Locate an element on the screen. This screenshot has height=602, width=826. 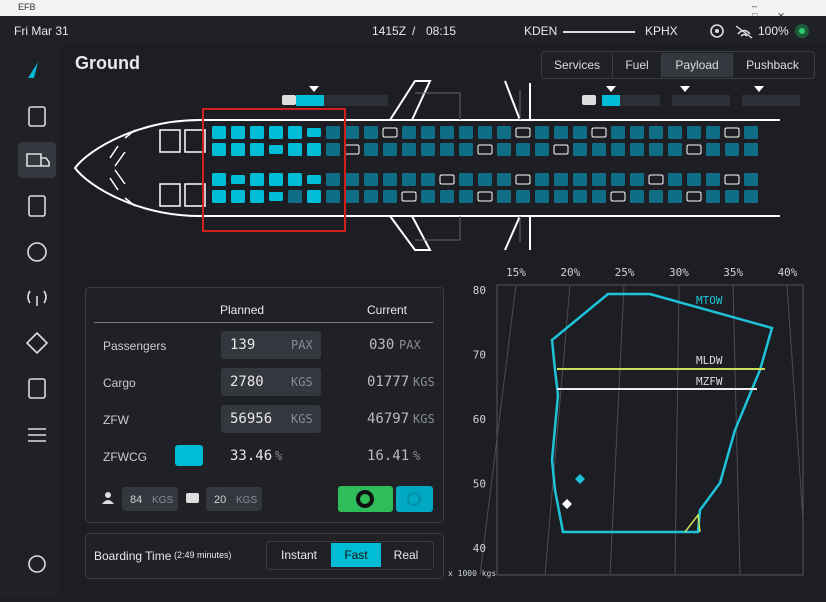
ground-icon is located at coordinates (38, 160).